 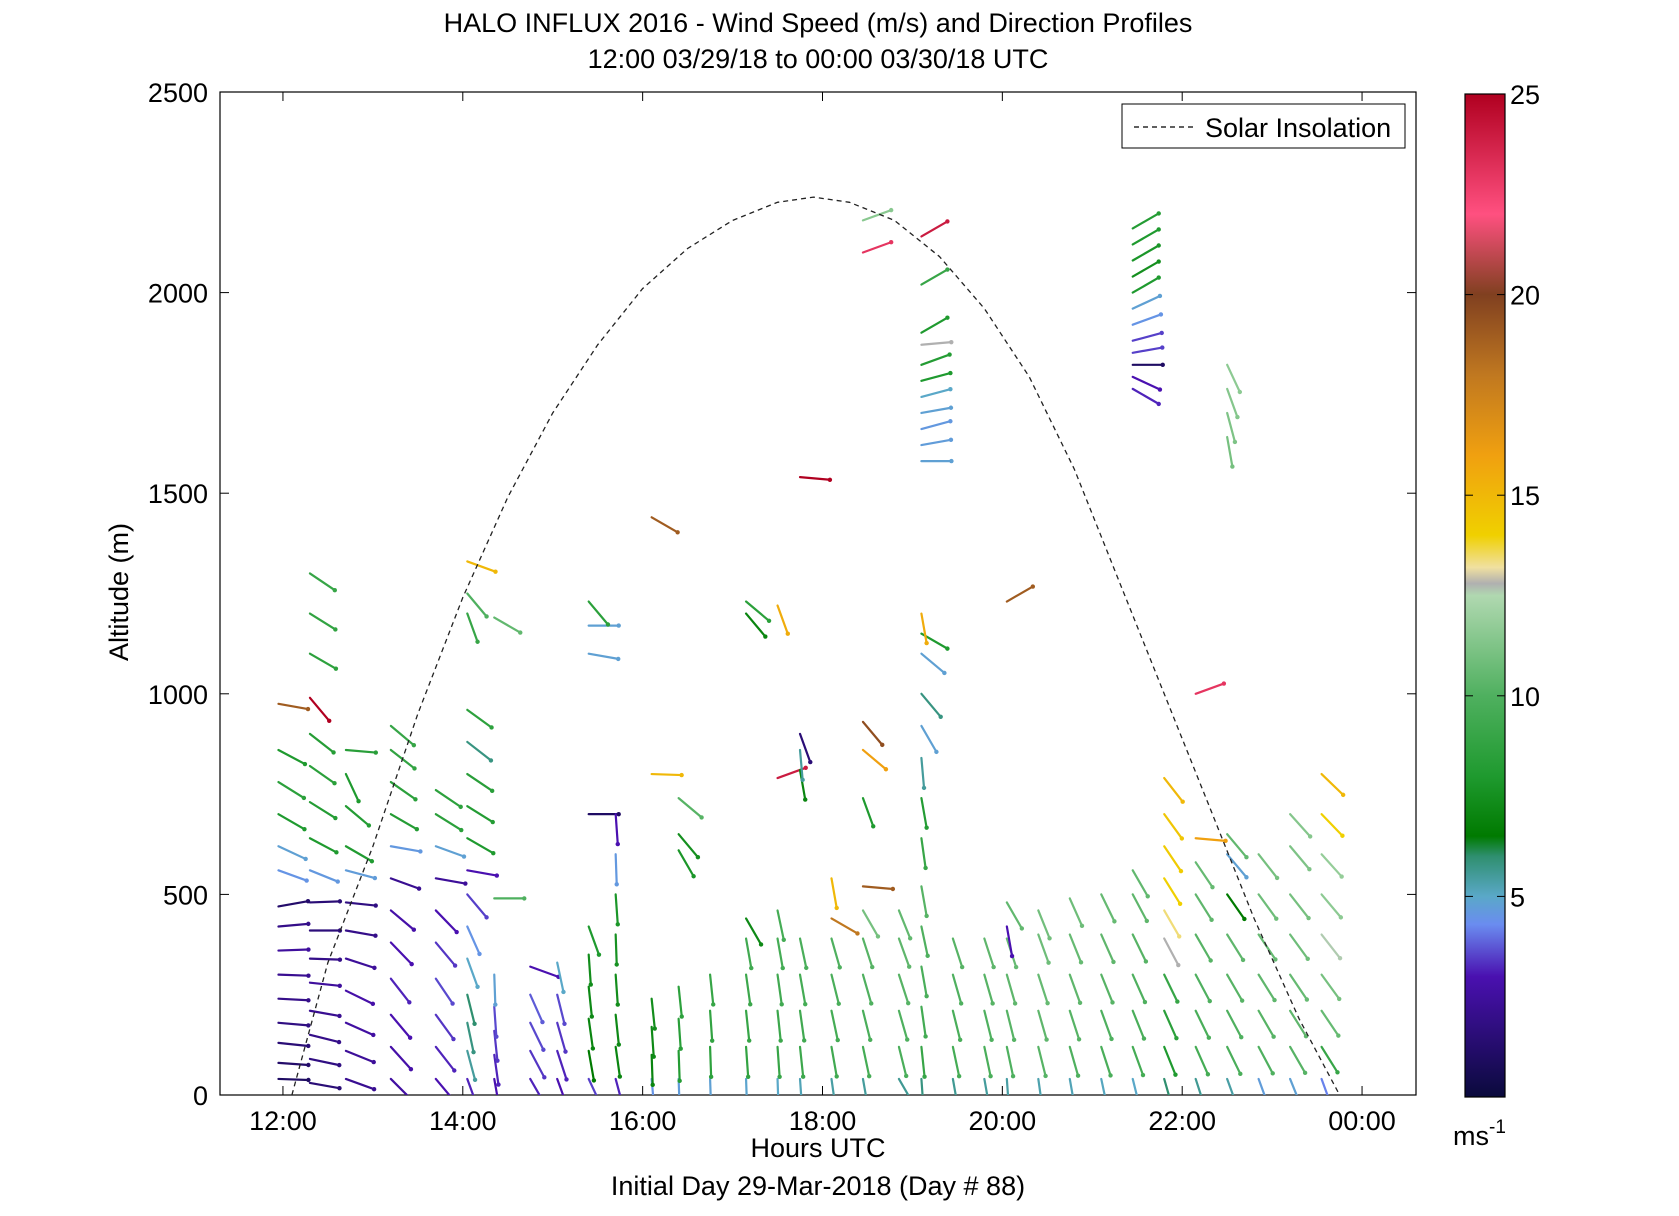 What do you see at coordinates (1525, 296) in the screenshot?
I see `colorbar-tick-label: 20` at bounding box center [1525, 296].